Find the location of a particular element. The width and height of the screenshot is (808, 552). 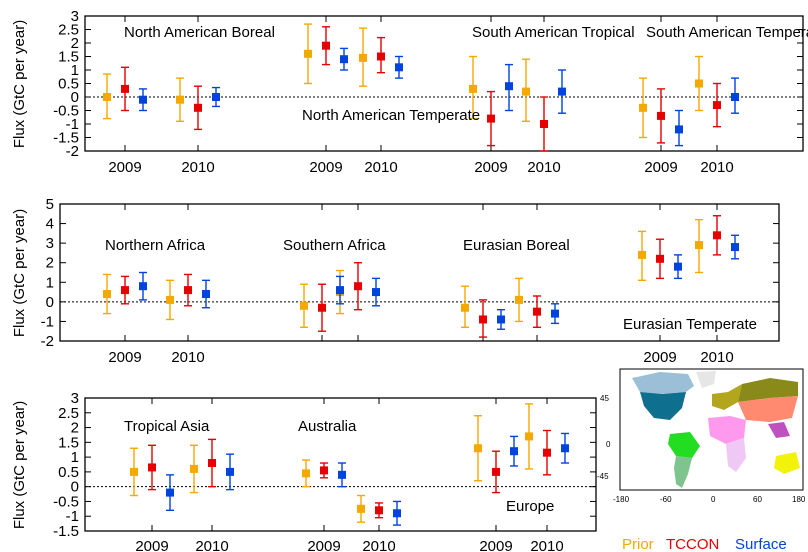

legend: Prior TCCON Surface is located at coordinates (704, 544).